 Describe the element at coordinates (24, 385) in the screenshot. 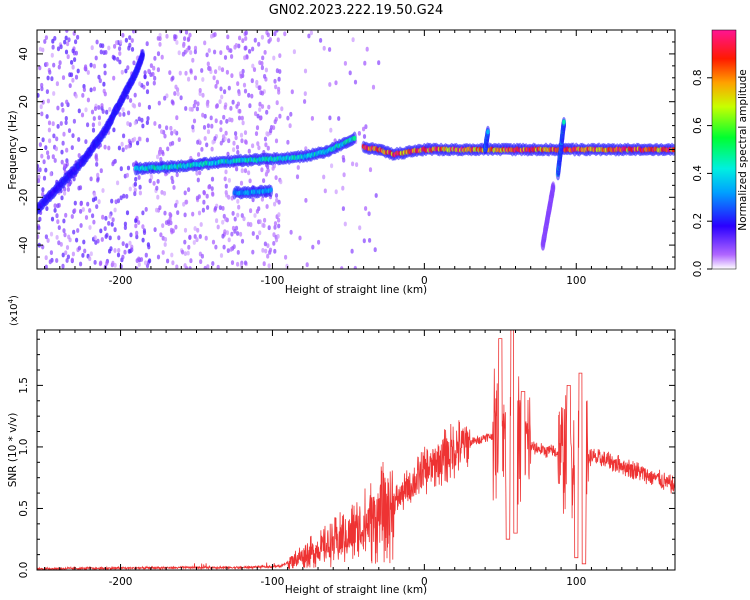

I see `y-tick-label: 1.5` at that location.